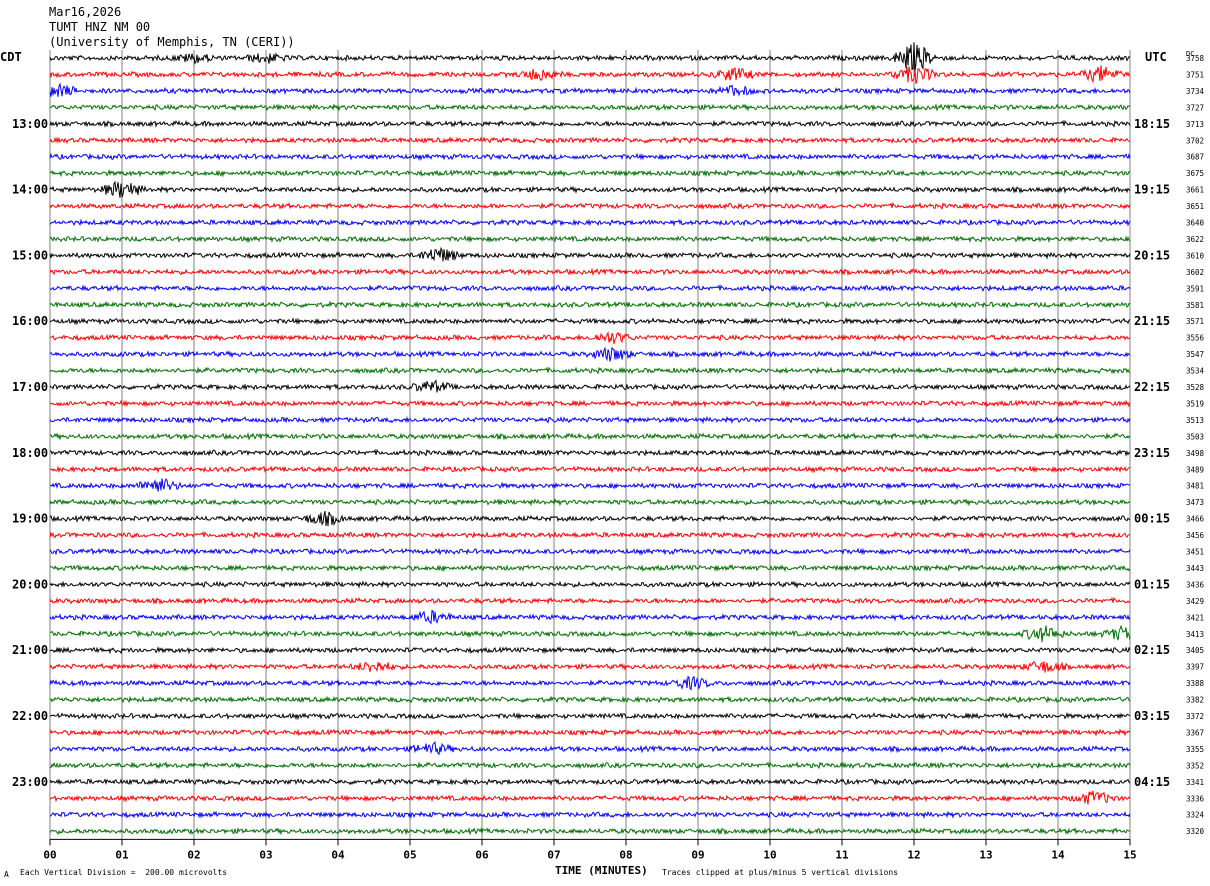  Describe the element at coordinates (1195, 157) in the screenshot. I see `dc-offset-label: 3687` at that location.